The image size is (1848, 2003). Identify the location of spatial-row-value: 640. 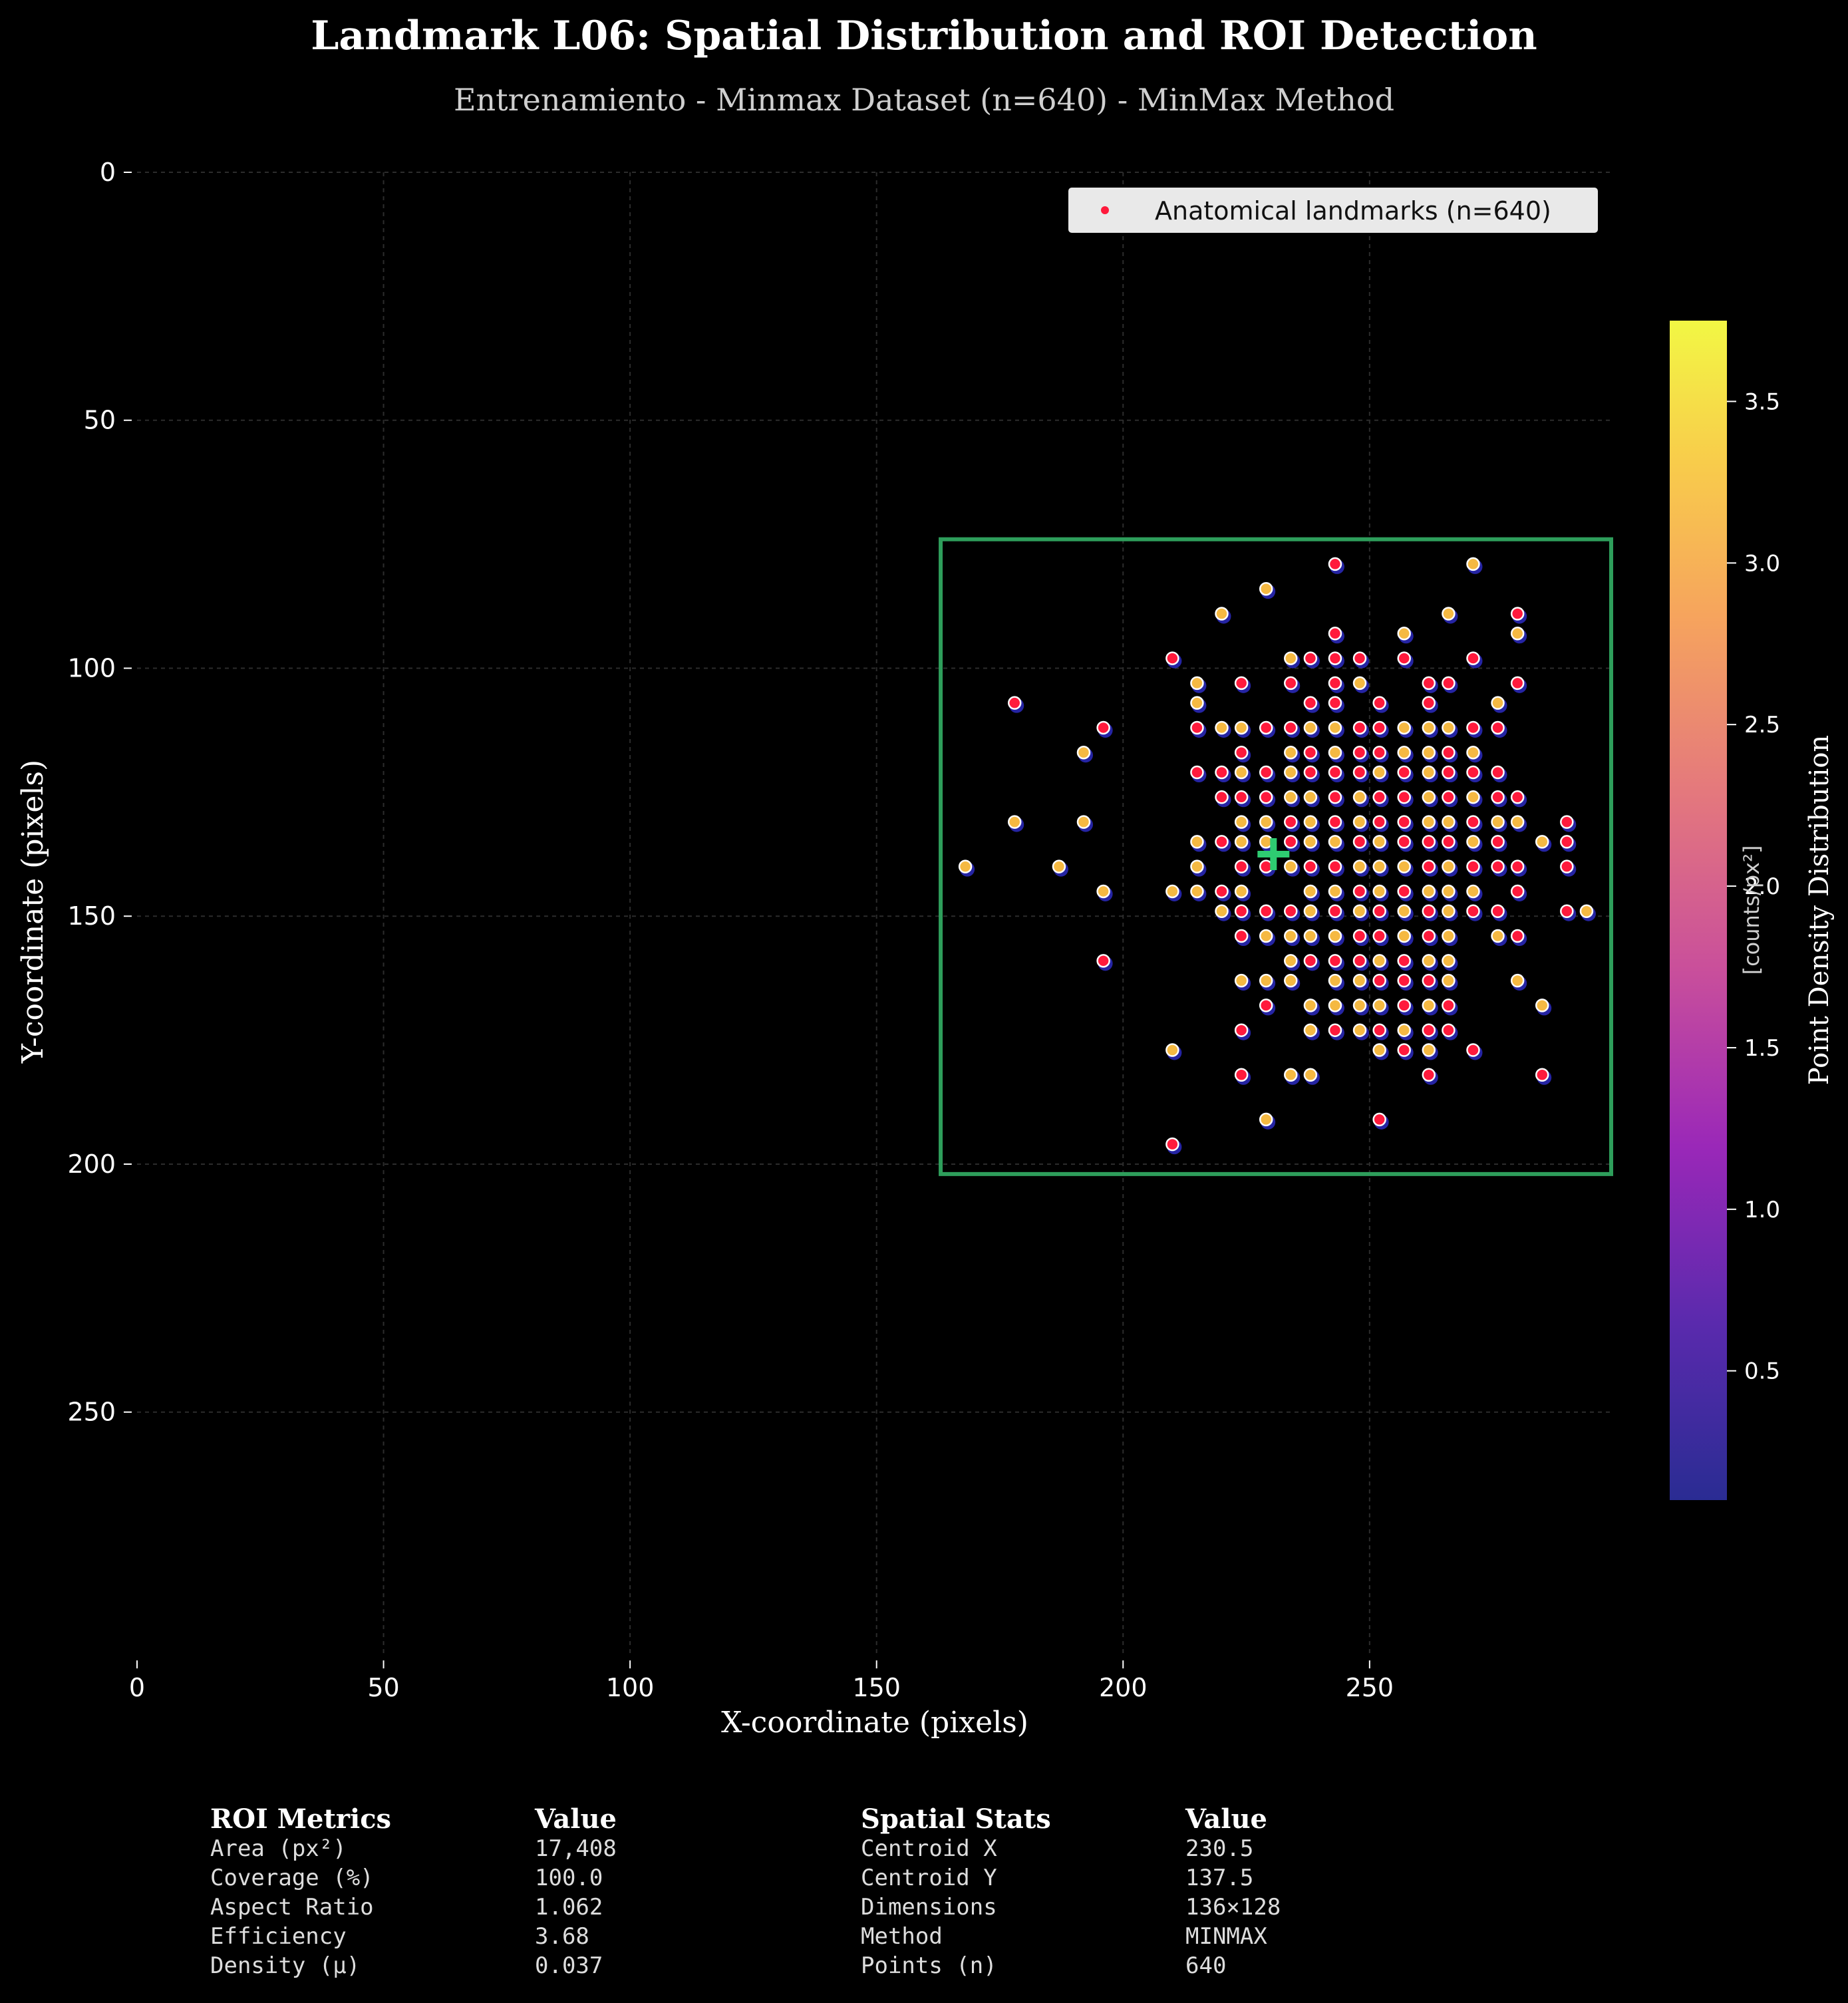
(1206, 1965).